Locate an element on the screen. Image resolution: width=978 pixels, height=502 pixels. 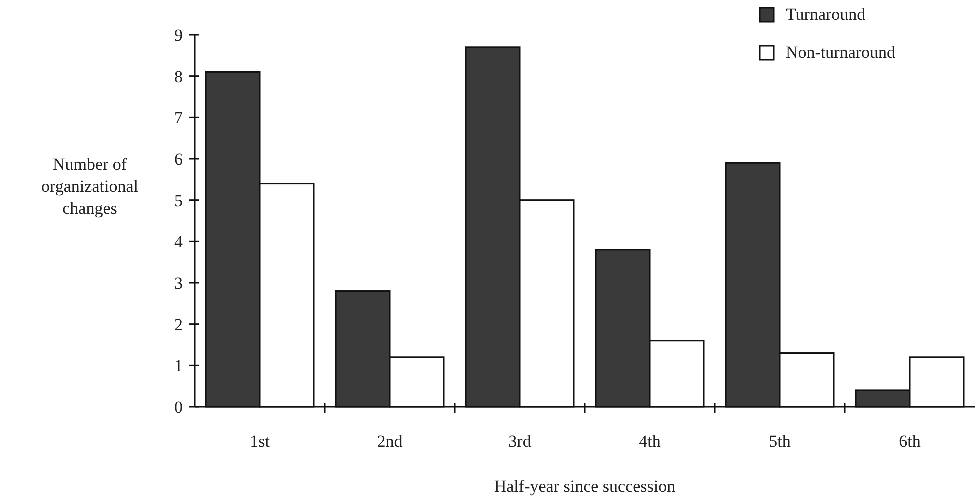
legend-label: Non-turnaround is located at coordinates (841, 52).